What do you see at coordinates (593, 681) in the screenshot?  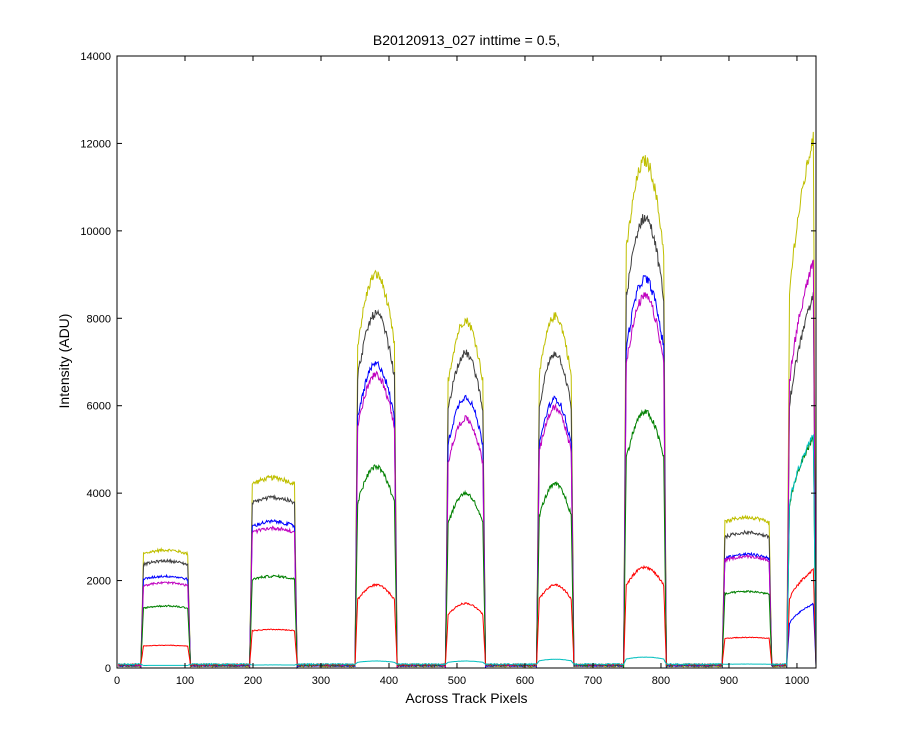 I see `x-tick-label: 700` at bounding box center [593, 681].